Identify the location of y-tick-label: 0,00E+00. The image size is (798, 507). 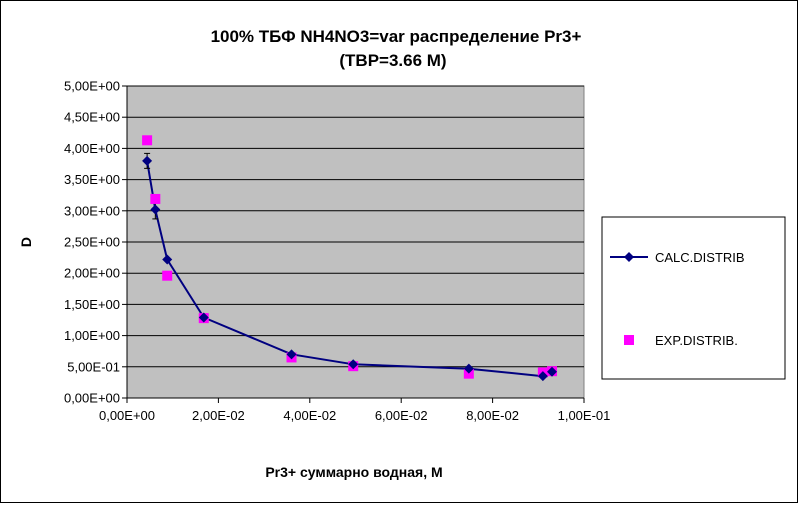
(92, 398).